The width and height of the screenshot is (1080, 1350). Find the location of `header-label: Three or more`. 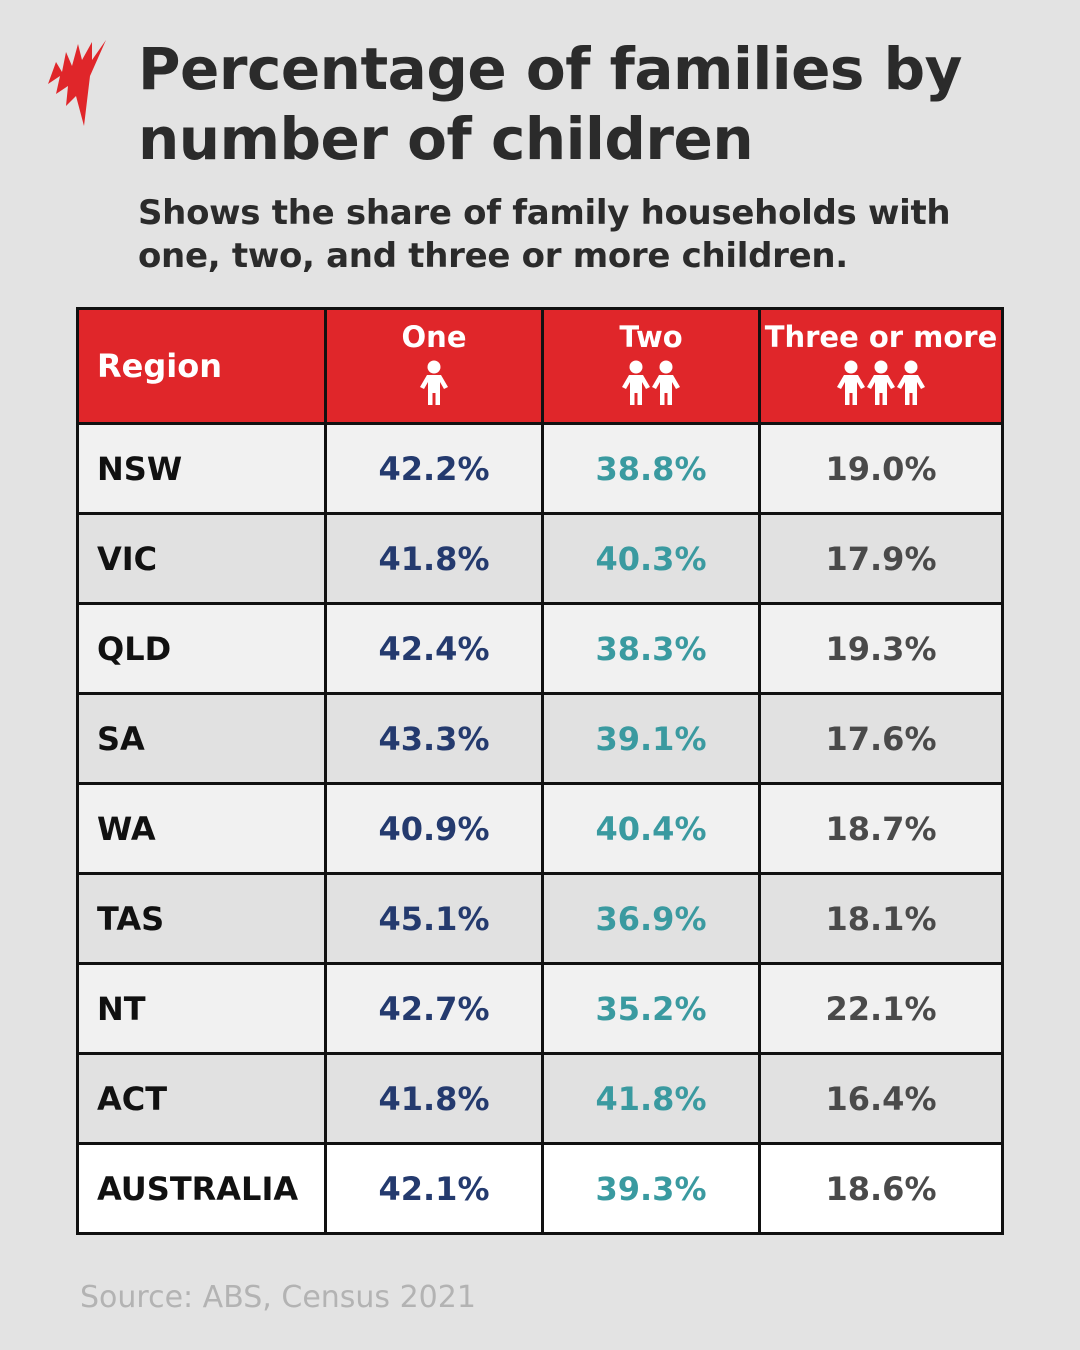

header-label: Three or more is located at coordinates (881, 336).